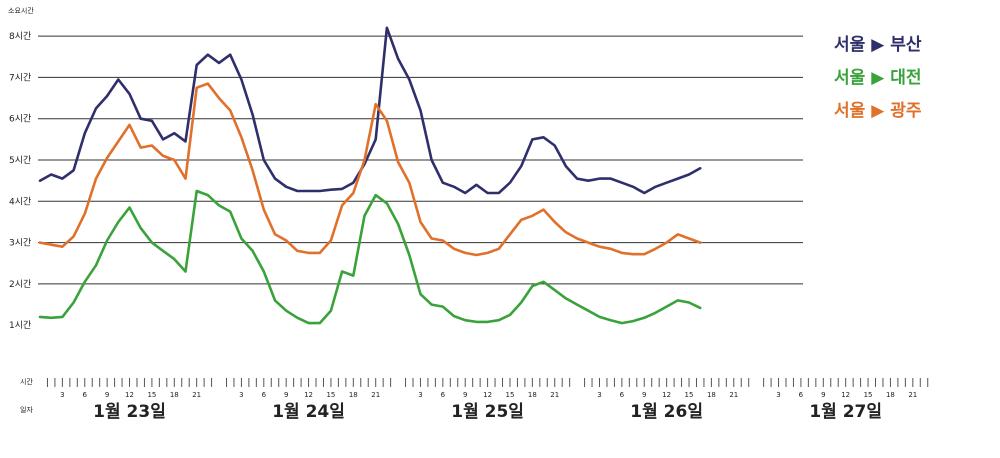  Describe the element at coordinates (20, 325) in the screenshot. I see `y-tick-label: 1시간` at that location.